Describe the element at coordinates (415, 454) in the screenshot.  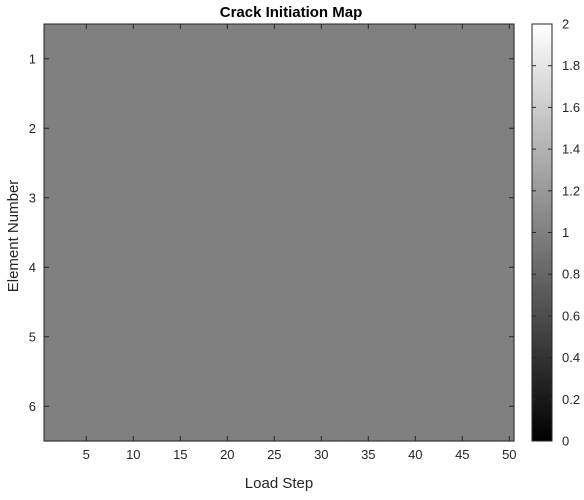
I see `x-tick-label: 40` at that location.